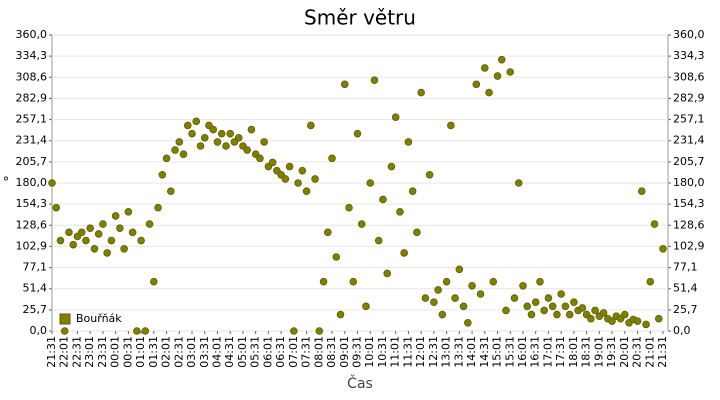  I want to click on x-tick-label: 15:01, so click(497, 352).